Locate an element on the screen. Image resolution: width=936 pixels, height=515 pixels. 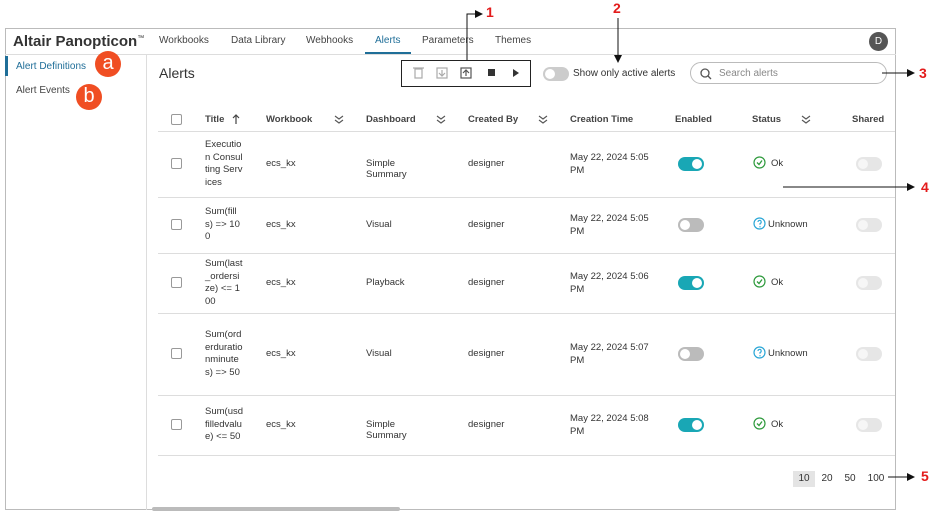
brand: Altair Panopticon™ is located at coordinates (78, 41).